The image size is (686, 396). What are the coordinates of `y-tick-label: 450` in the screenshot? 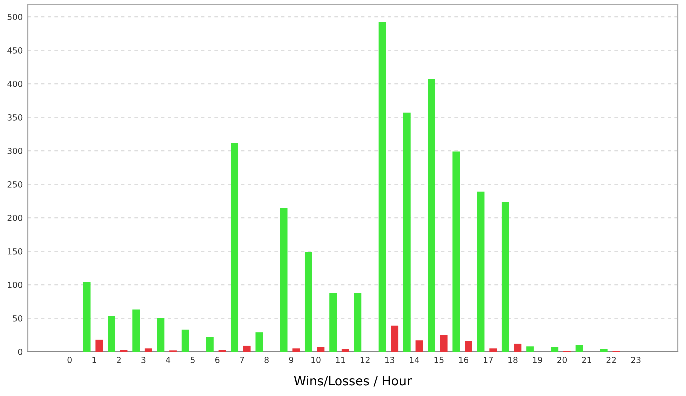 It's located at (15, 51).